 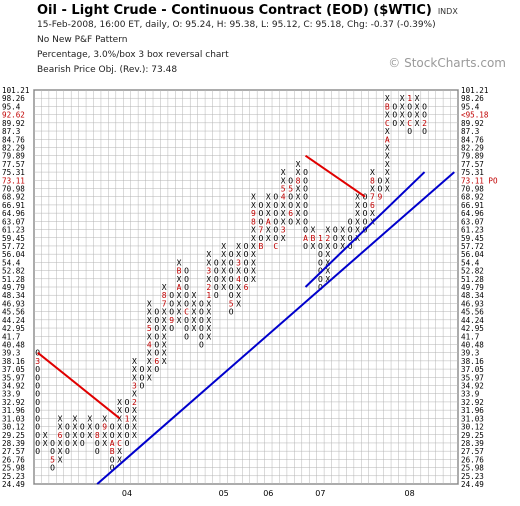 I want to click on y-tick-label: 27.57, so click(x=13, y=451).